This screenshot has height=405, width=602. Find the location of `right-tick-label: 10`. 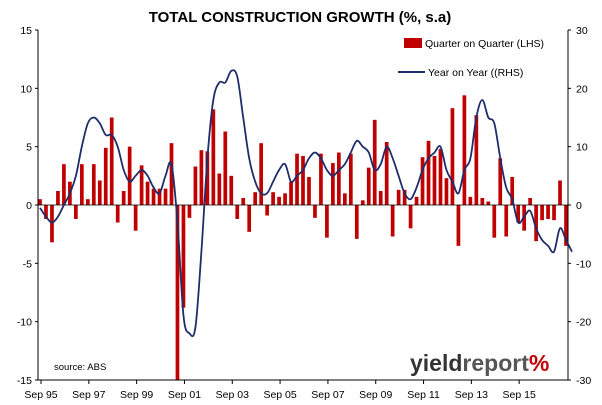

right-tick-label: 10 is located at coordinates (582, 148).